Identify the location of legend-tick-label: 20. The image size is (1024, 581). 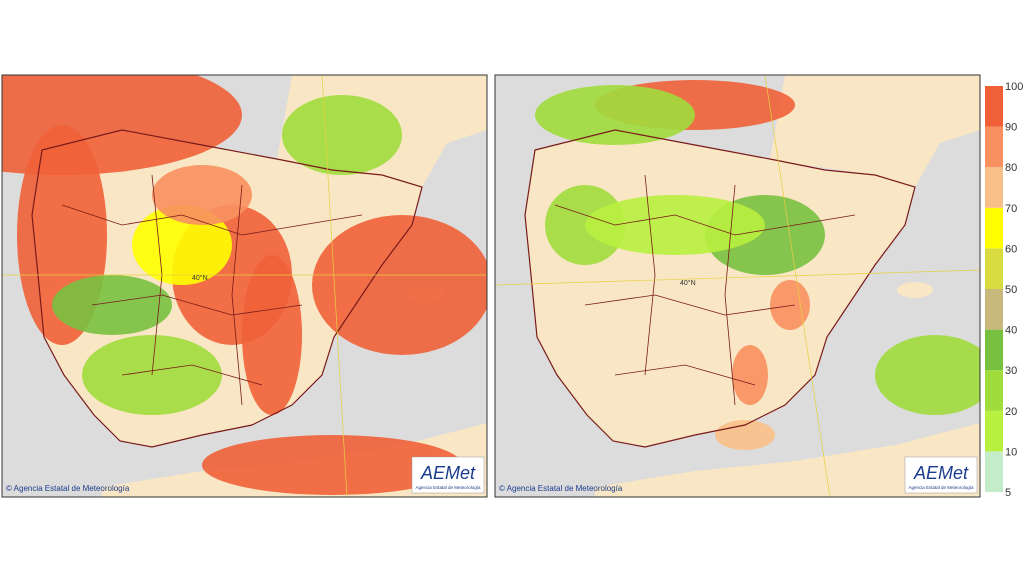
(1011, 412).